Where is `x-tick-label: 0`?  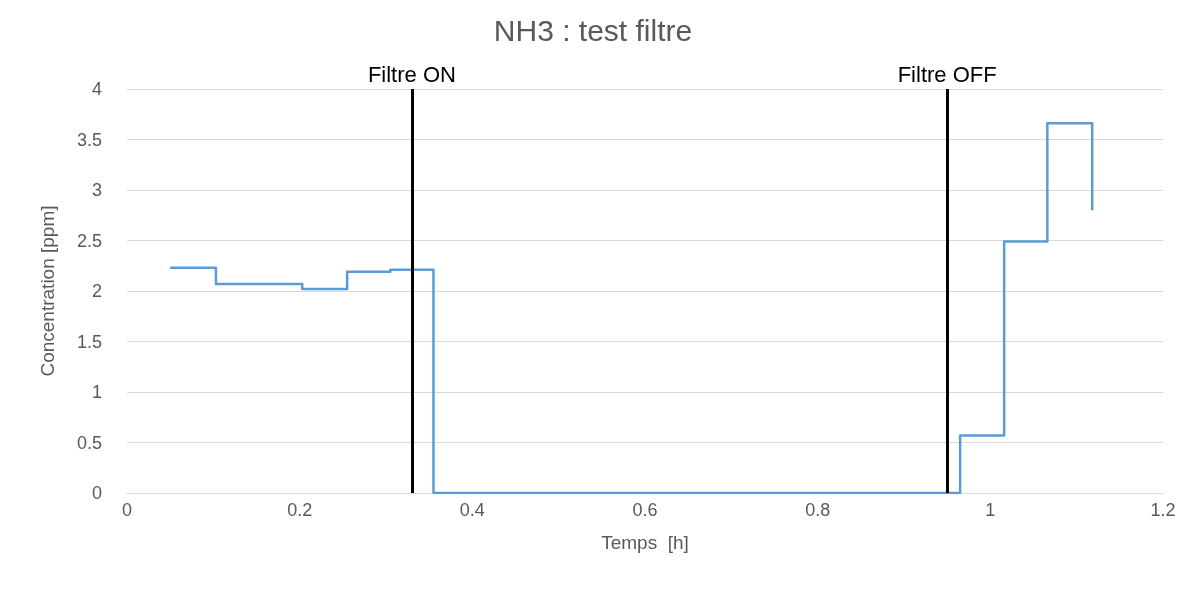
x-tick-label: 0 is located at coordinates (127, 510).